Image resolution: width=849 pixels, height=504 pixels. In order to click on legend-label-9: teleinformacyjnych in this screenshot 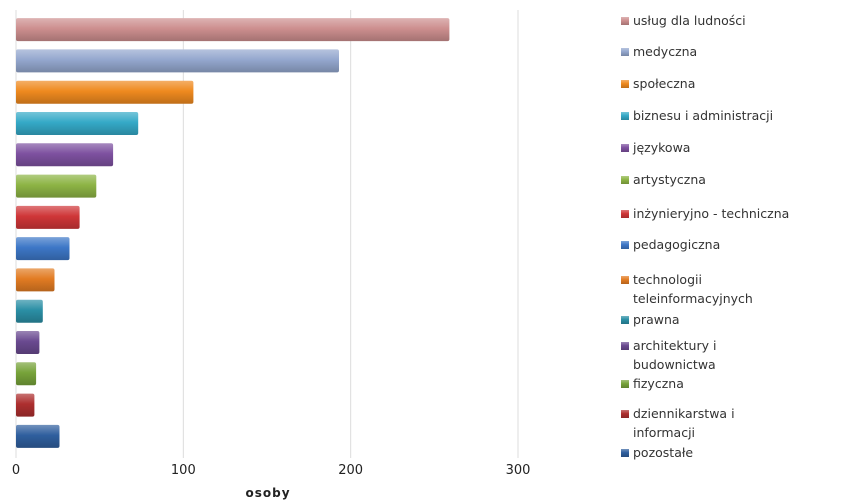, I will do `click(693, 298)`.